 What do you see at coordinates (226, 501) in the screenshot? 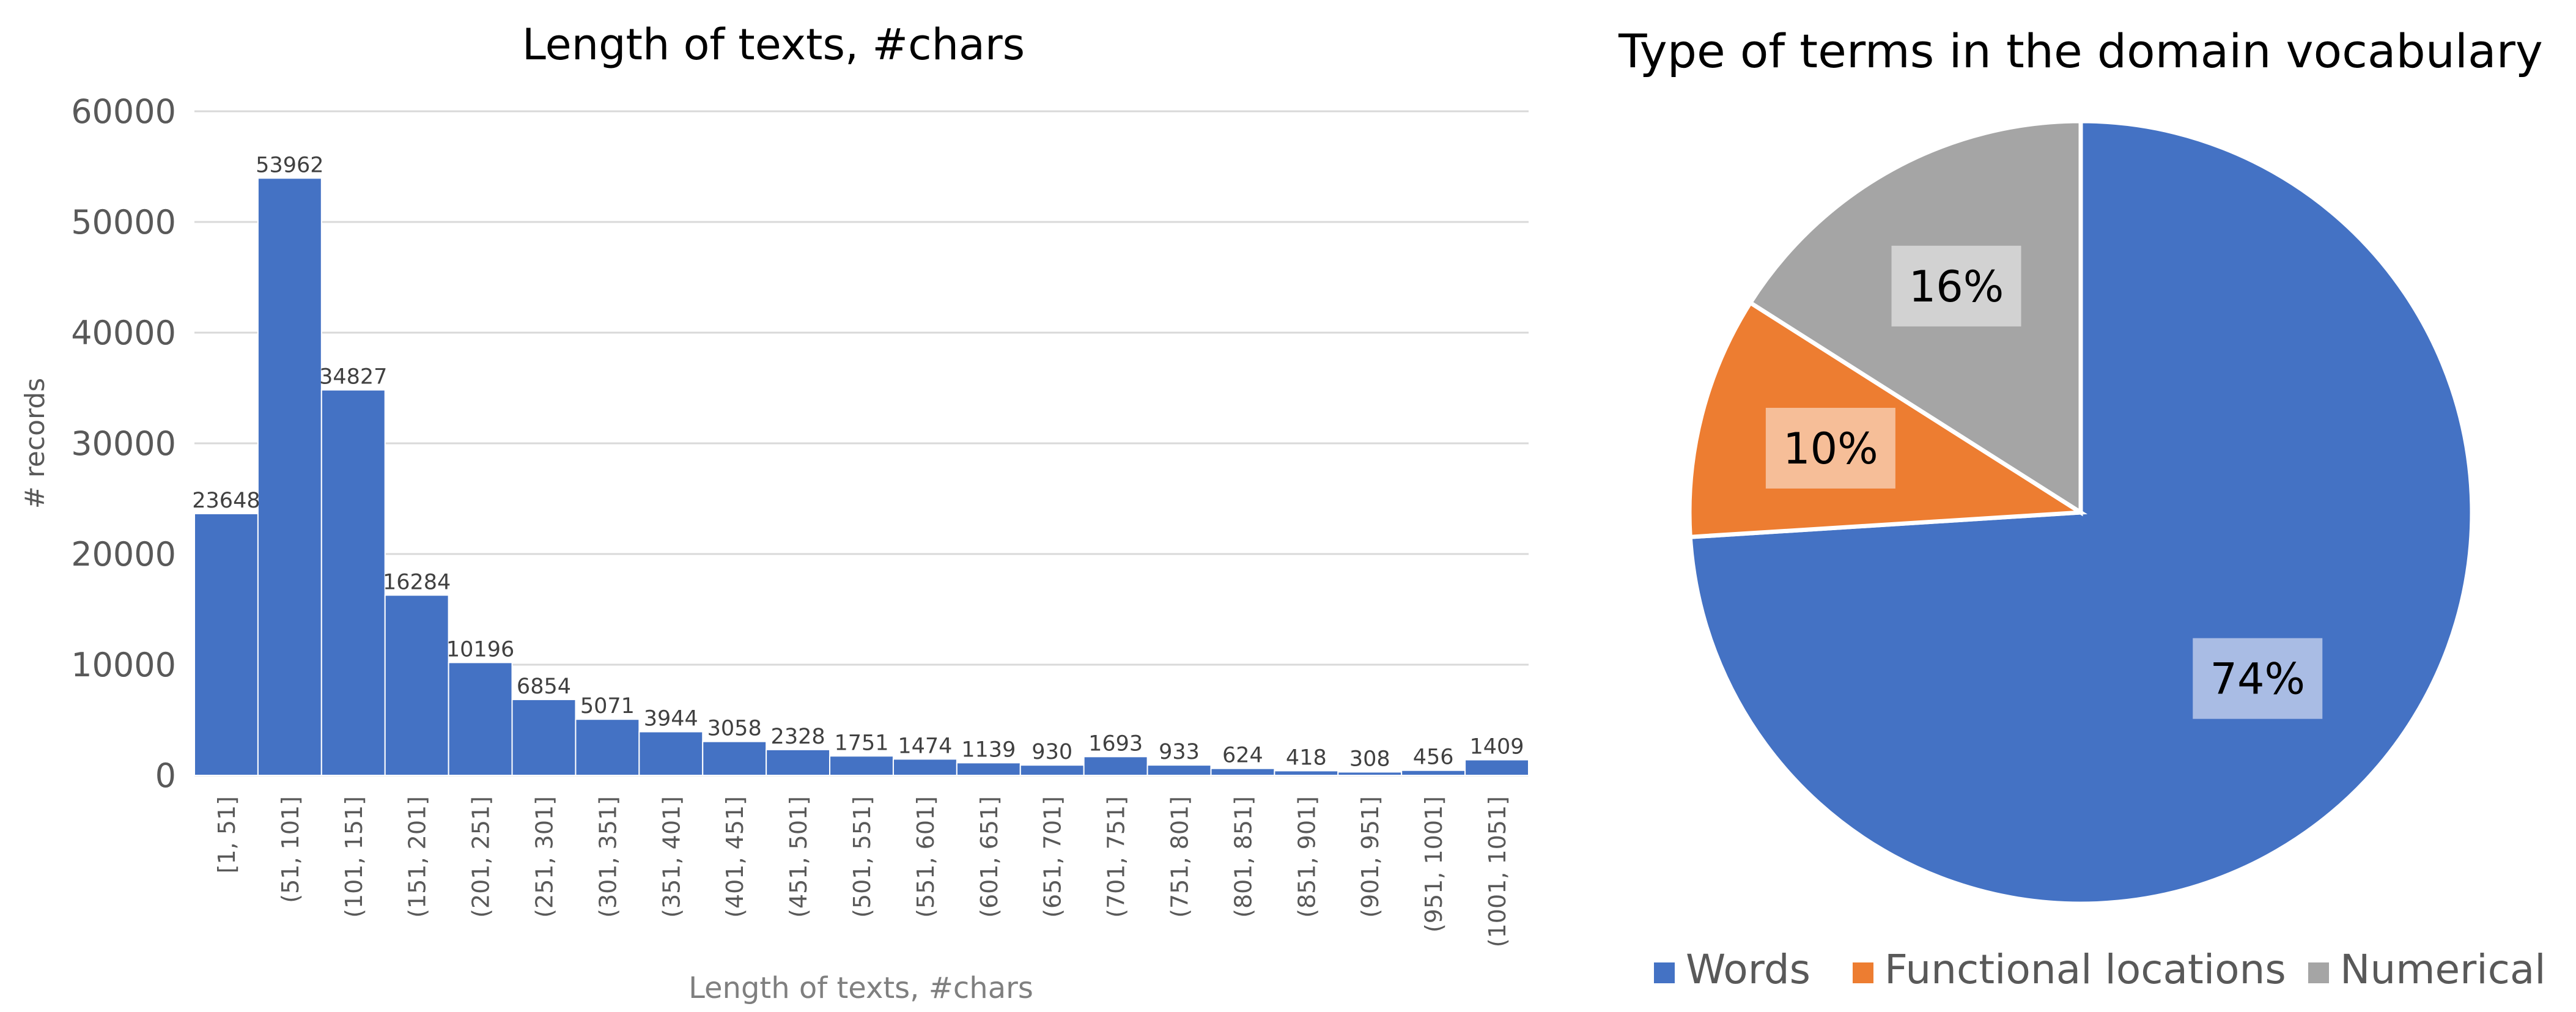
I see `bar-data-label: 23648` at bounding box center [226, 501].